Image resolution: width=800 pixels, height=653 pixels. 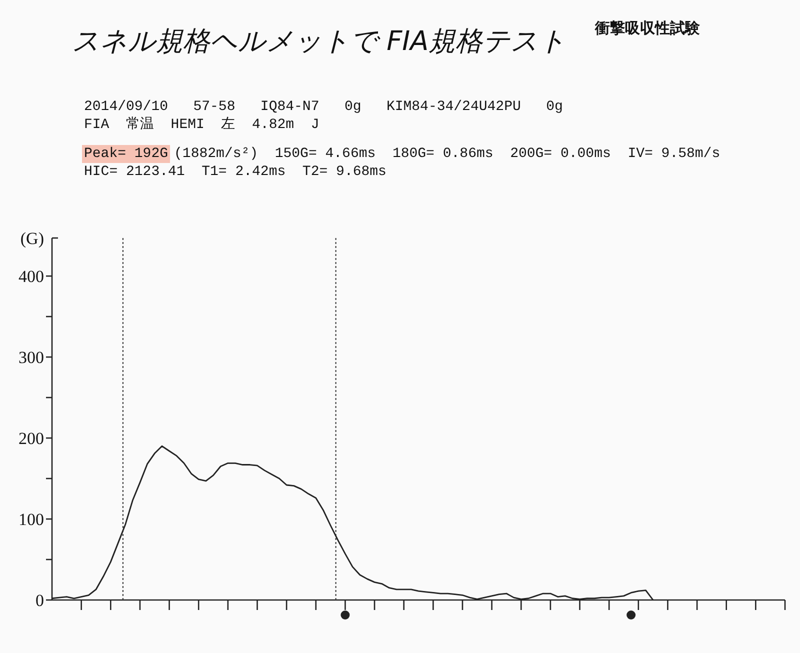 What do you see at coordinates (126, 154) in the screenshot?
I see `text: Peak= 192G` at bounding box center [126, 154].